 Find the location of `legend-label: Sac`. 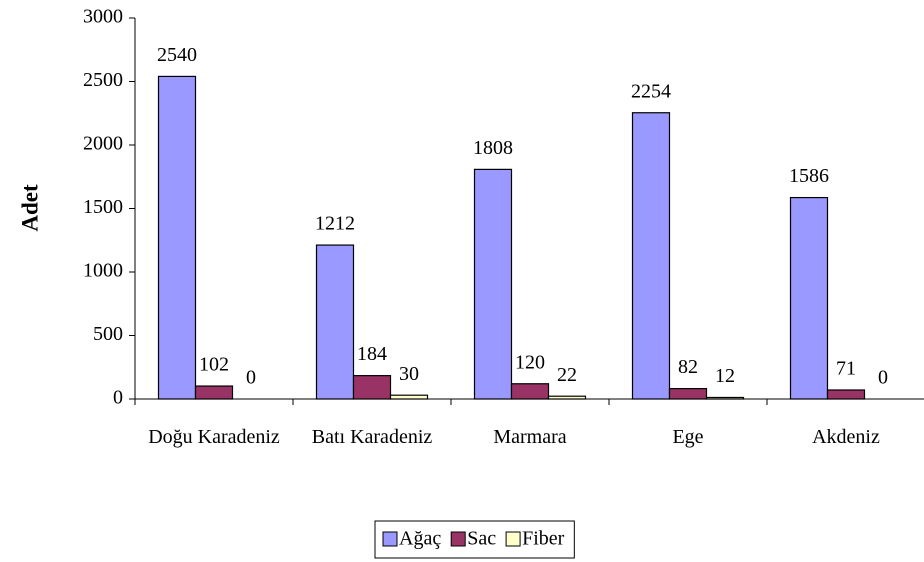

legend-label: Sac is located at coordinates (481, 539).